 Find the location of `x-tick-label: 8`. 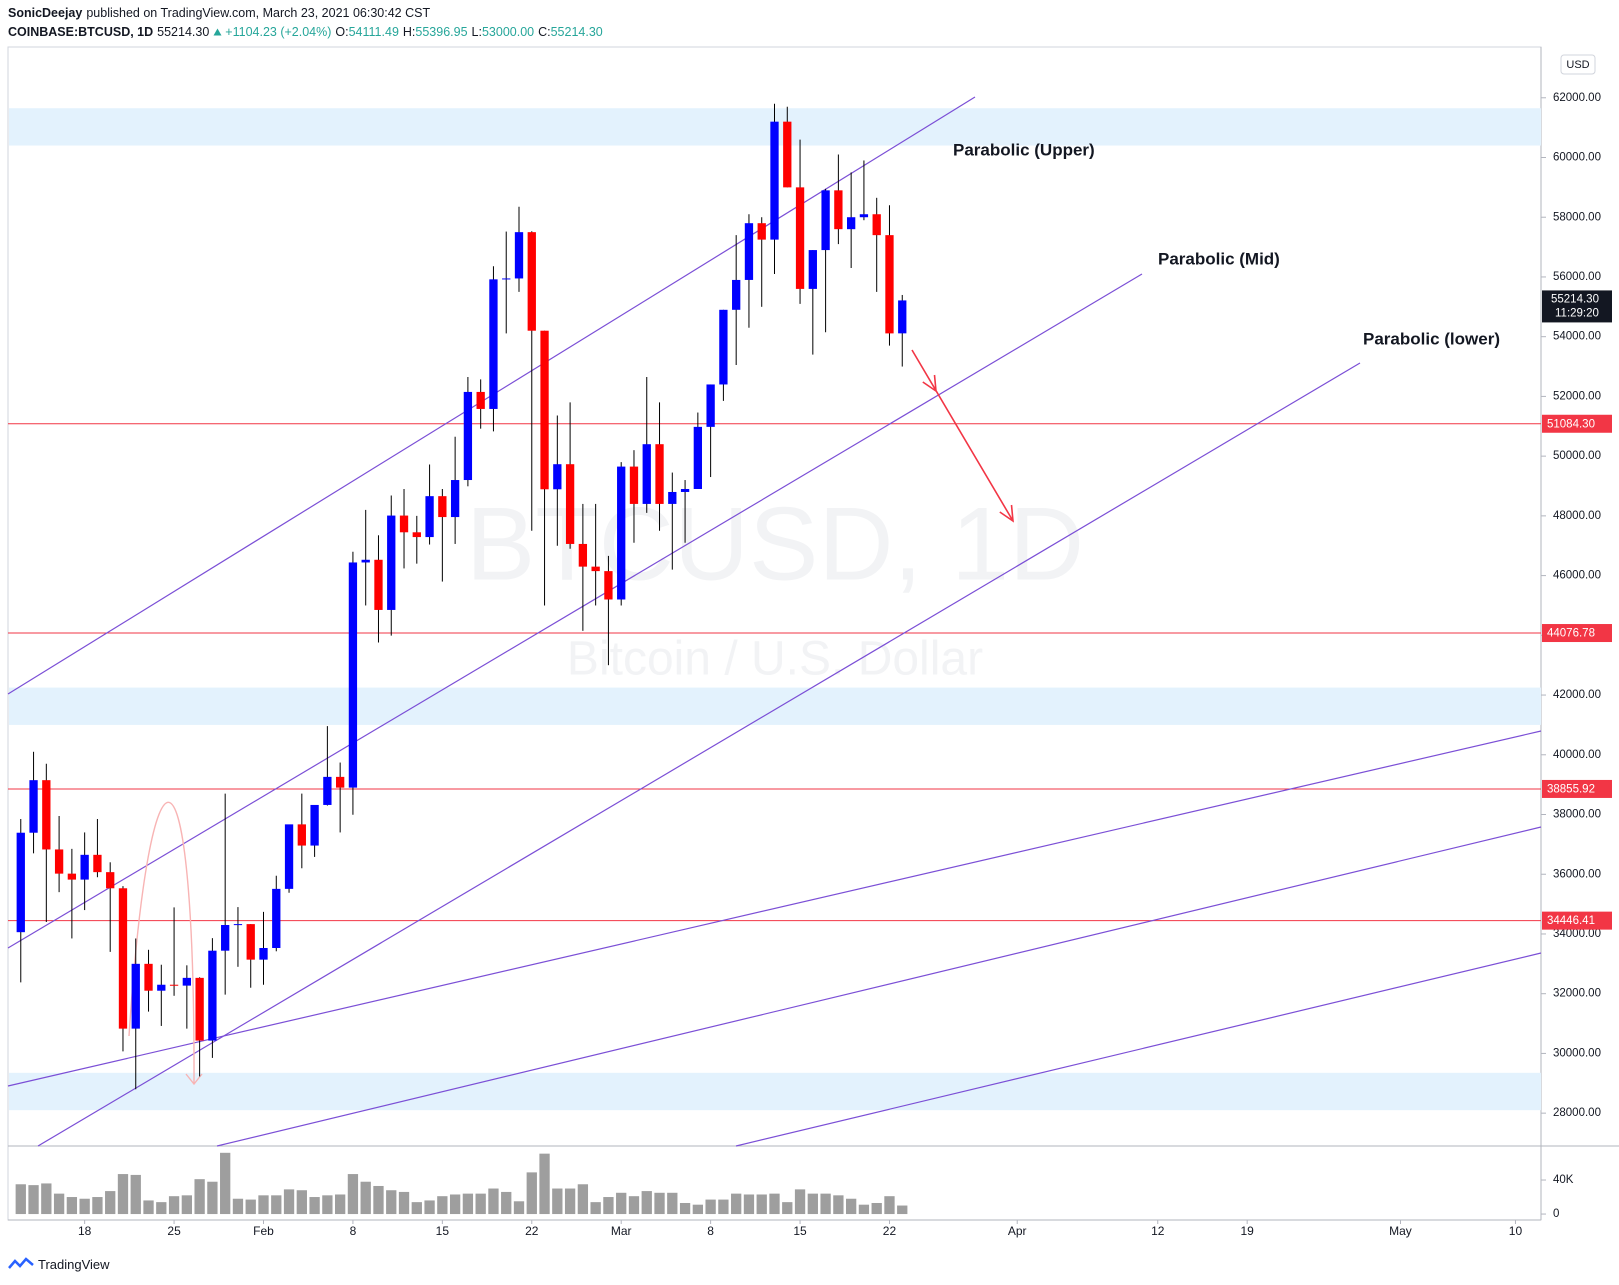

x-tick-label: 8 is located at coordinates (353, 1231).